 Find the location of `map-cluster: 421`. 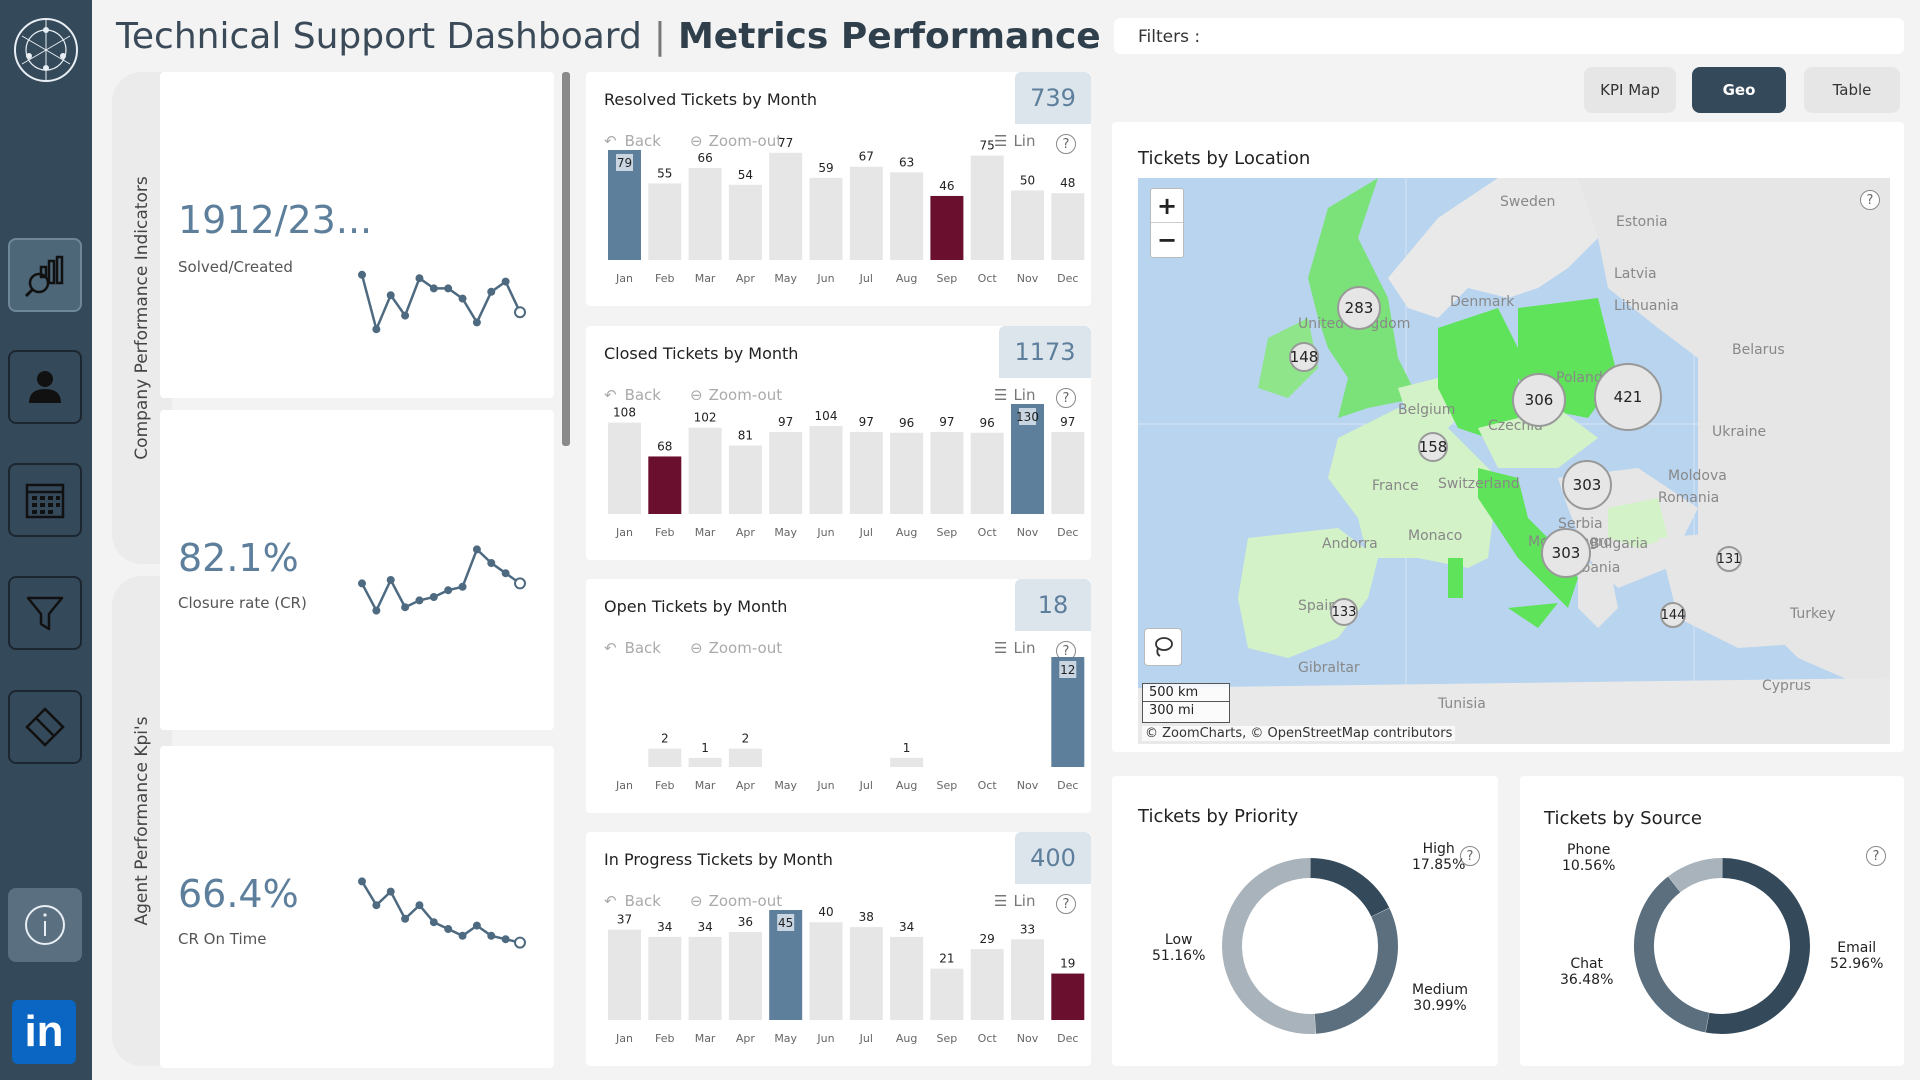

map-cluster: 421 is located at coordinates (1628, 397).